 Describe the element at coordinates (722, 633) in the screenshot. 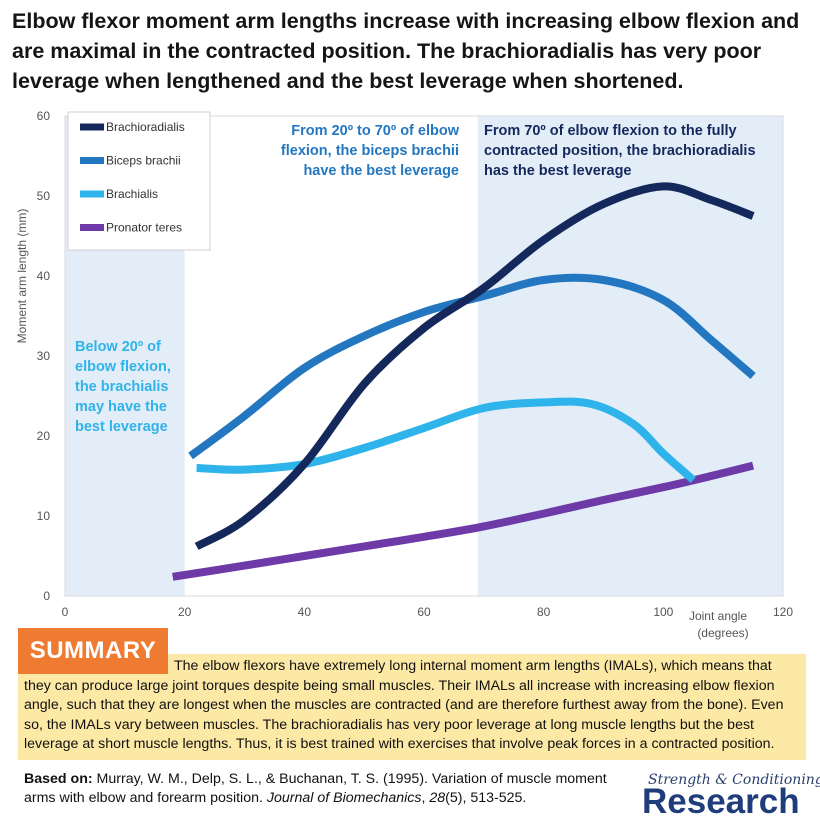

I see `x-axis-label-line2: (degrees)` at that location.